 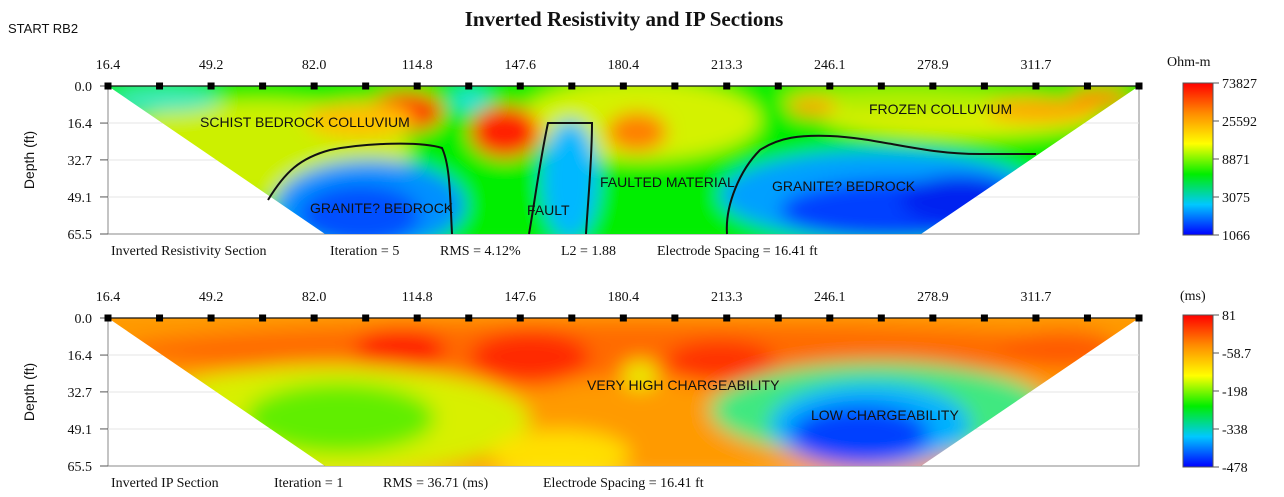 What do you see at coordinates (667, 182) in the screenshot?
I see `annotation-faulted-material: FAULTED MATERIAL` at bounding box center [667, 182].